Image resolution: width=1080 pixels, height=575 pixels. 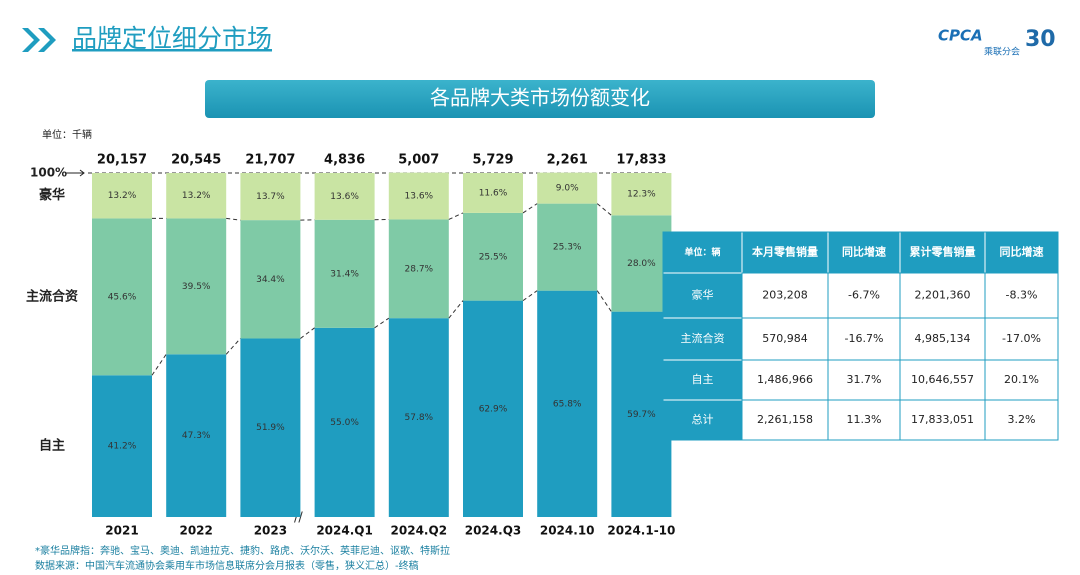 What do you see at coordinates (943, 252) in the screenshot?
I see `table-header: 累计零售销量` at bounding box center [943, 252].